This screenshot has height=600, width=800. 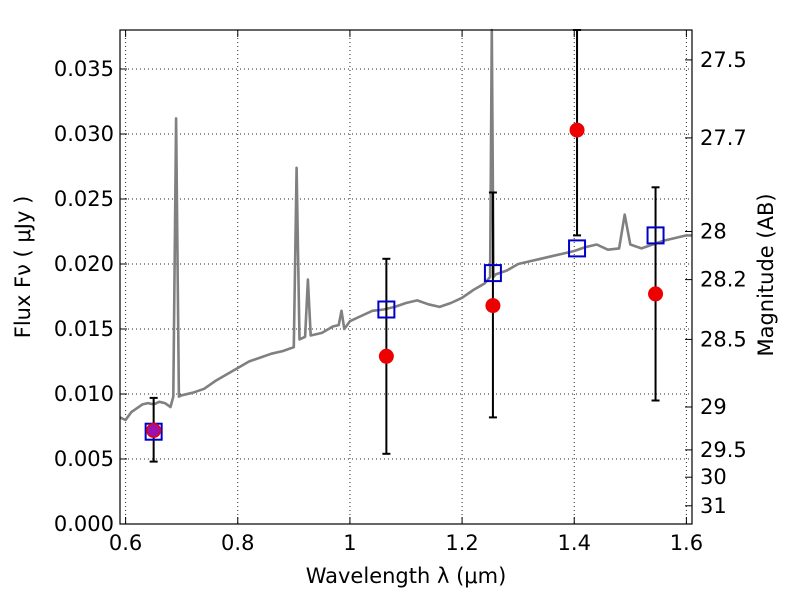 What do you see at coordinates (125, 543) in the screenshot?
I see `x-tick-label: 0.6` at bounding box center [125, 543].